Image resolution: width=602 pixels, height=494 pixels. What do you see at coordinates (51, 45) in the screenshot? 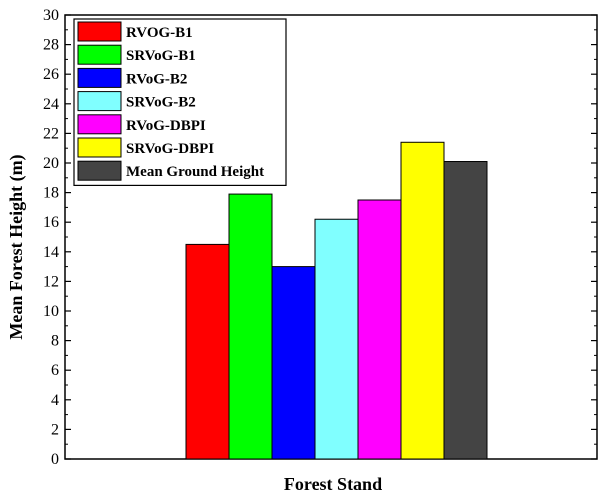
I see `y-tick-label: 28` at bounding box center [51, 45].